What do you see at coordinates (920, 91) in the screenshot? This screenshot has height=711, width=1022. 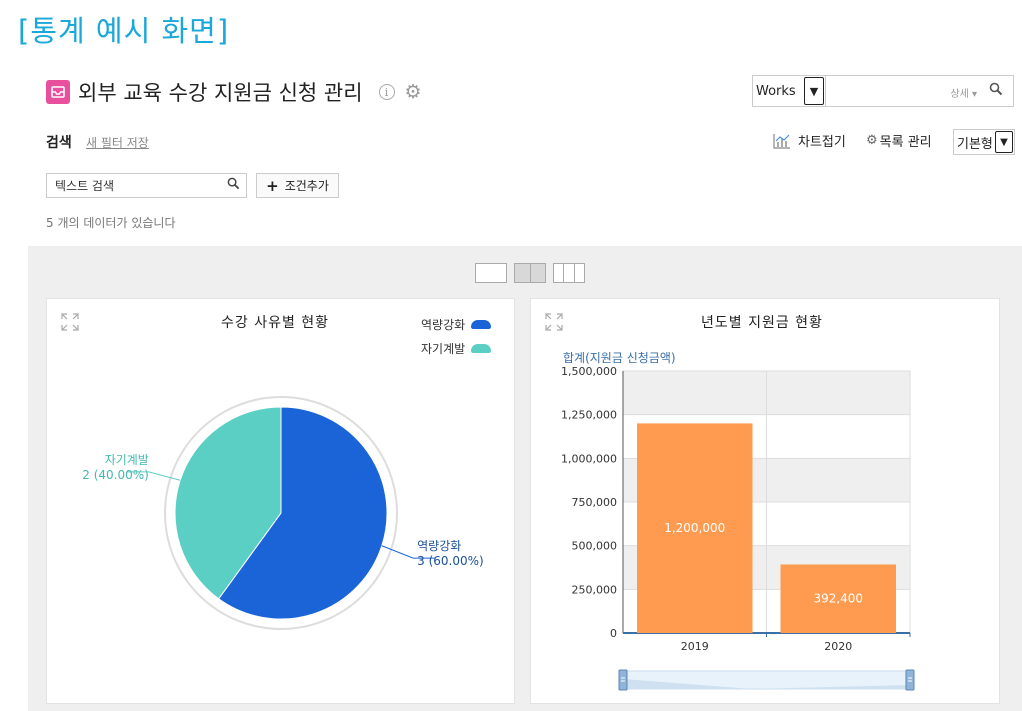 I see `top-search-input: 상세 ▾` at bounding box center [920, 91].